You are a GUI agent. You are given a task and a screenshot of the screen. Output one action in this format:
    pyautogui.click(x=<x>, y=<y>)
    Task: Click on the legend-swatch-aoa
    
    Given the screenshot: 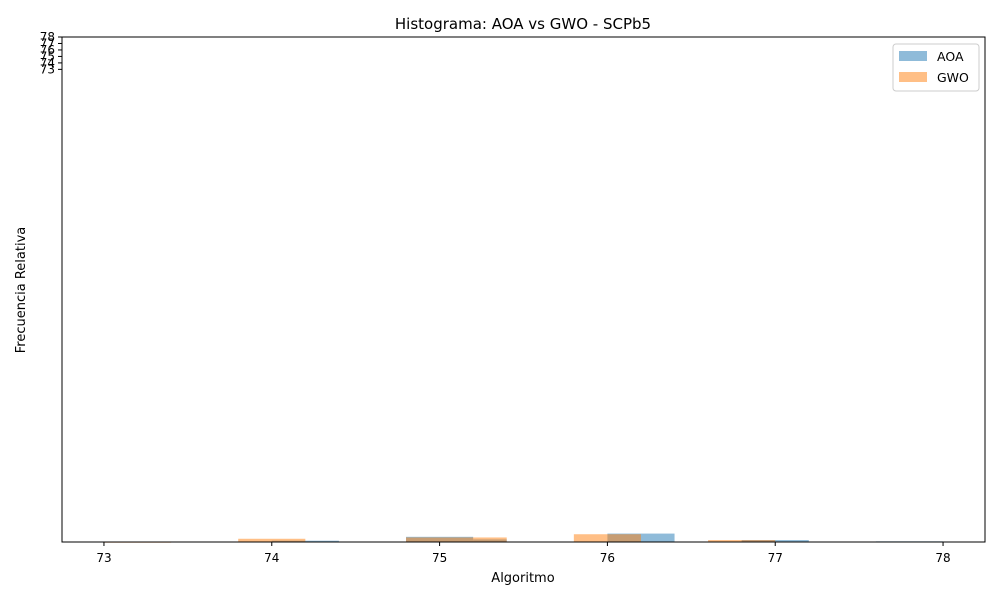 What is the action you would take?
    pyautogui.click(x=913, y=56)
    